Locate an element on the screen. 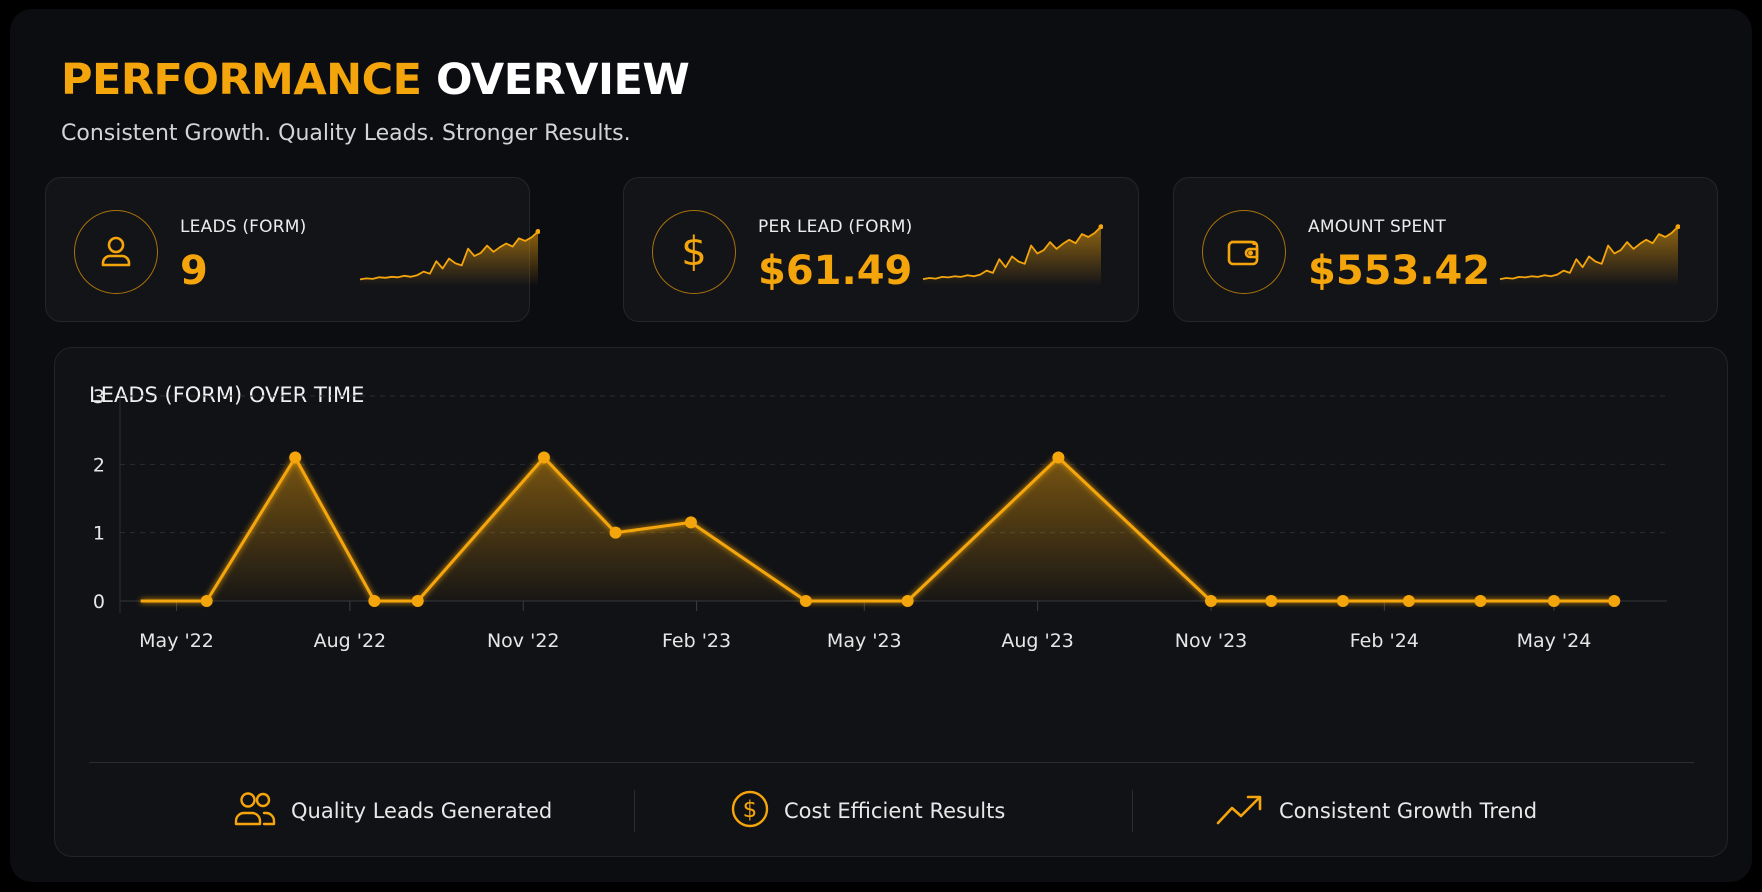 The height and width of the screenshot is (892, 1762). dollar-icon: $ is located at coordinates (694, 252).